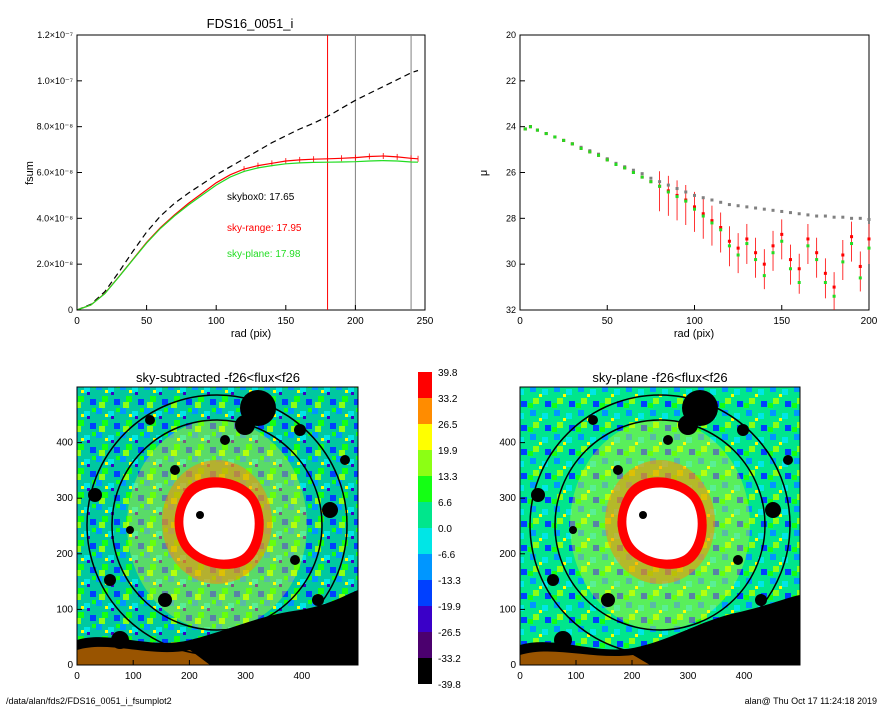 The height and width of the screenshot is (708, 885). Describe the element at coordinates (688, 676) in the screenshot. I see `sky-plane-map-xtick-label: 300` at that location.